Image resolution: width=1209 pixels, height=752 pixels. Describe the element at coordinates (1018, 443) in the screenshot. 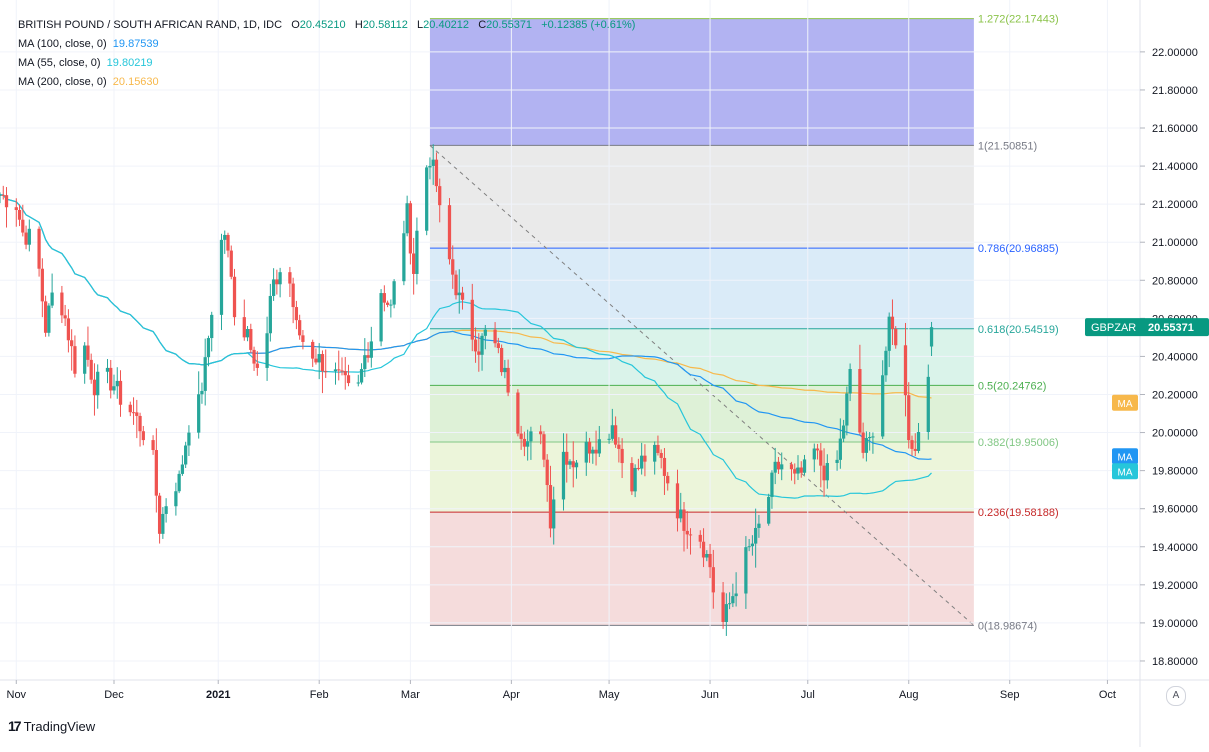

I see `fib-level-label: 0.382(19.95006)` at that location.